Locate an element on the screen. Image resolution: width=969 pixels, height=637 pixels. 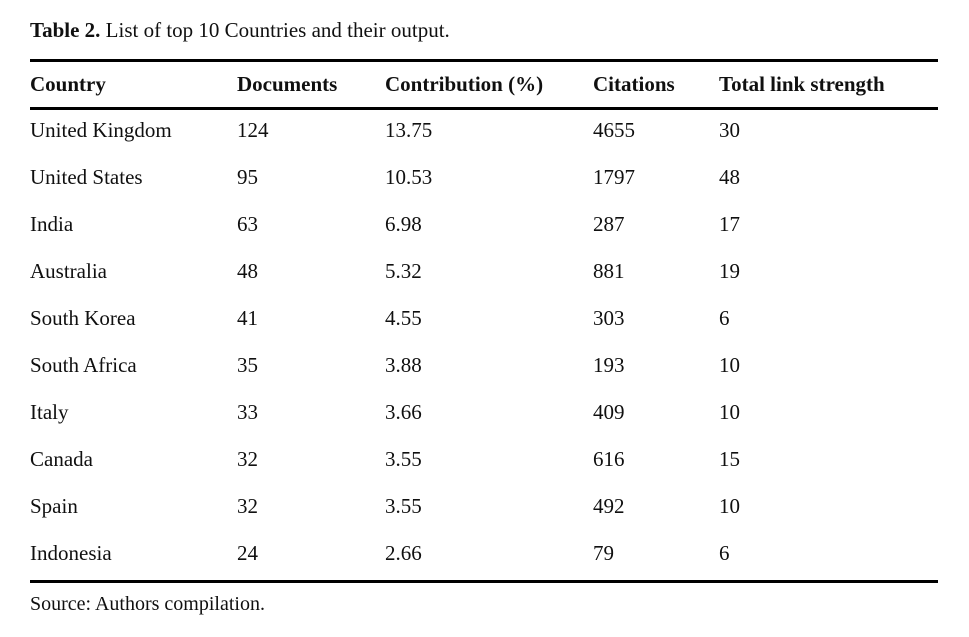
cell-documents: 124 is located at coordinates (253, 130).